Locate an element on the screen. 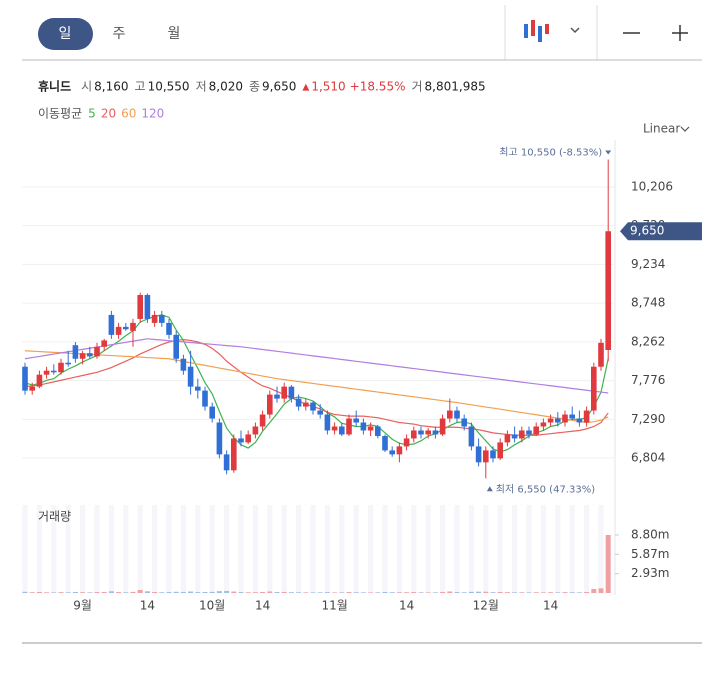 The image size is (720, 682). y-tick-label: 9,234 is located at coordinates (648, 264).